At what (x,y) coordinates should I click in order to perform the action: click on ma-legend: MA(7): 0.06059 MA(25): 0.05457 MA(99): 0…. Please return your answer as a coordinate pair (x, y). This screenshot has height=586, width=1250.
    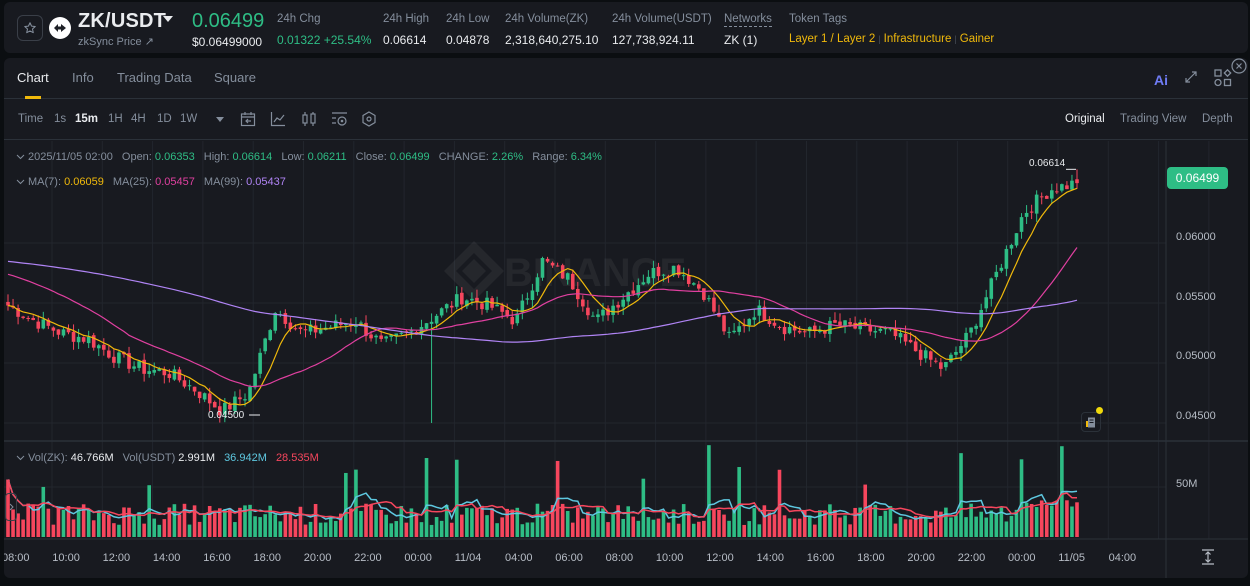
    Looking at the image, I should click on (154, 182).